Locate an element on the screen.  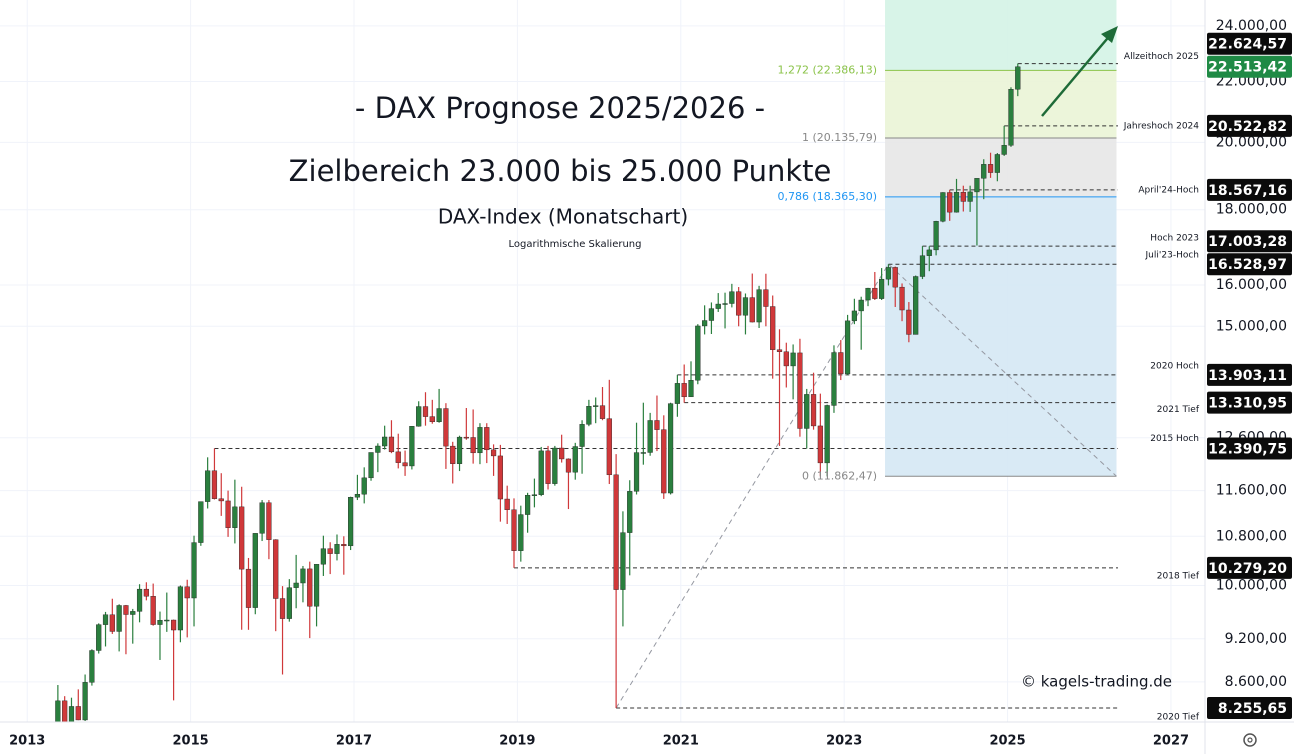
y-tick-label: 20.000,00 is located at coordinates (1251, 142).